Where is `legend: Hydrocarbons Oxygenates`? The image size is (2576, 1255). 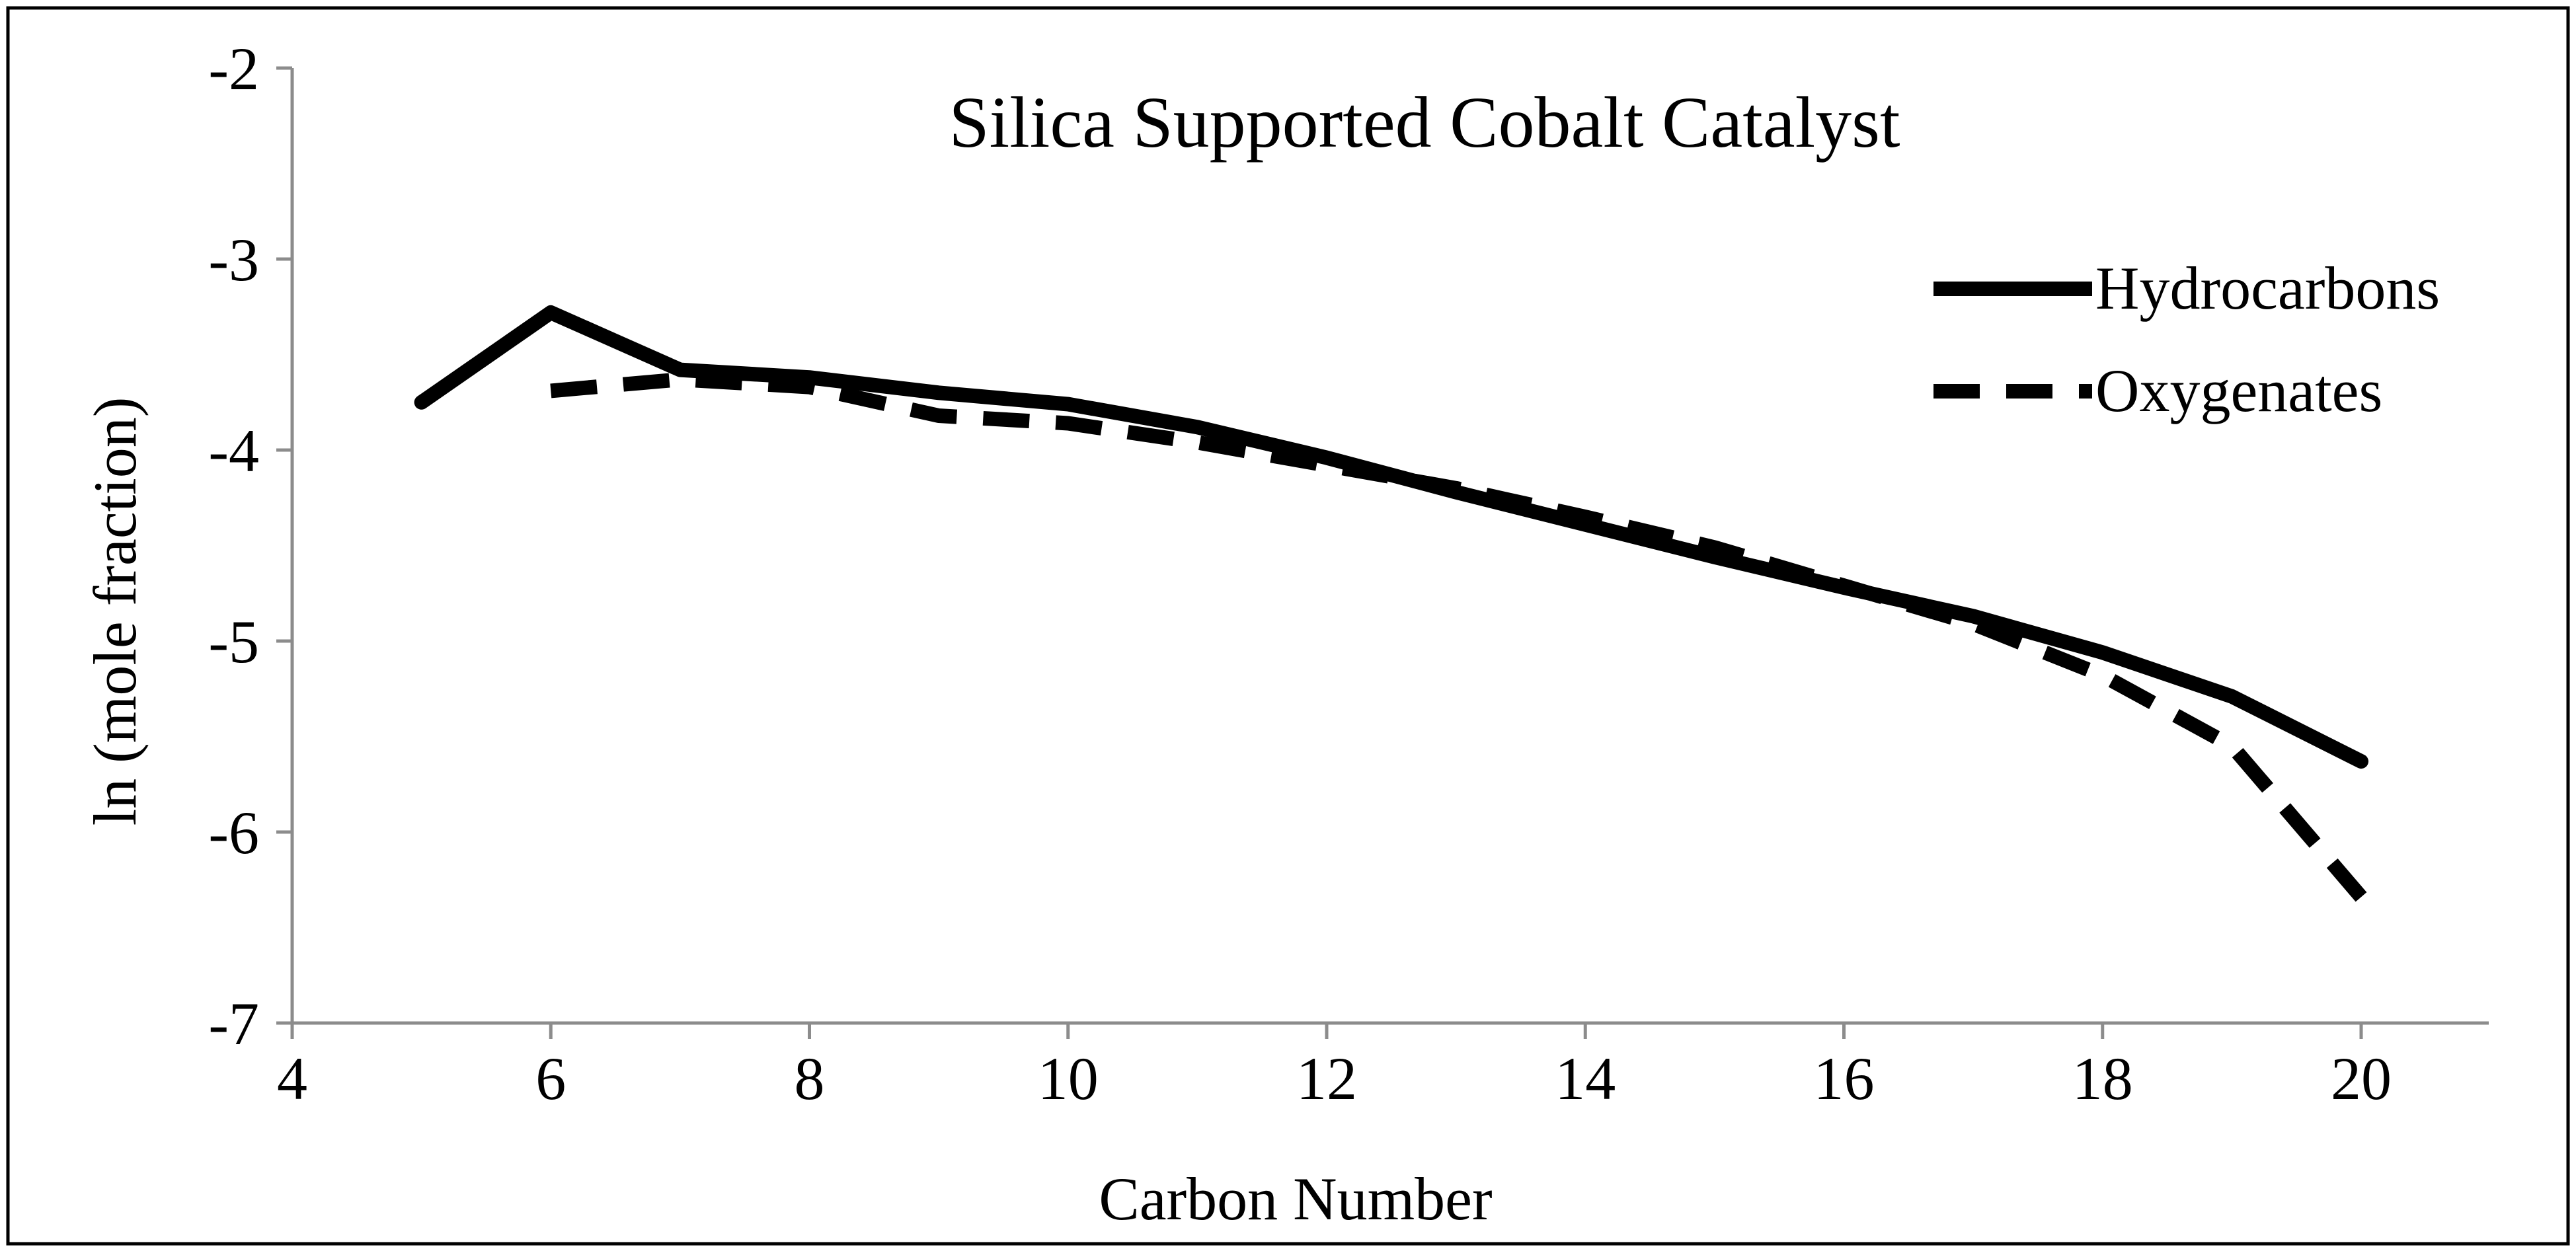 legend: Hydrocarbons Oxygenates is located at coordinates (2186, 339).